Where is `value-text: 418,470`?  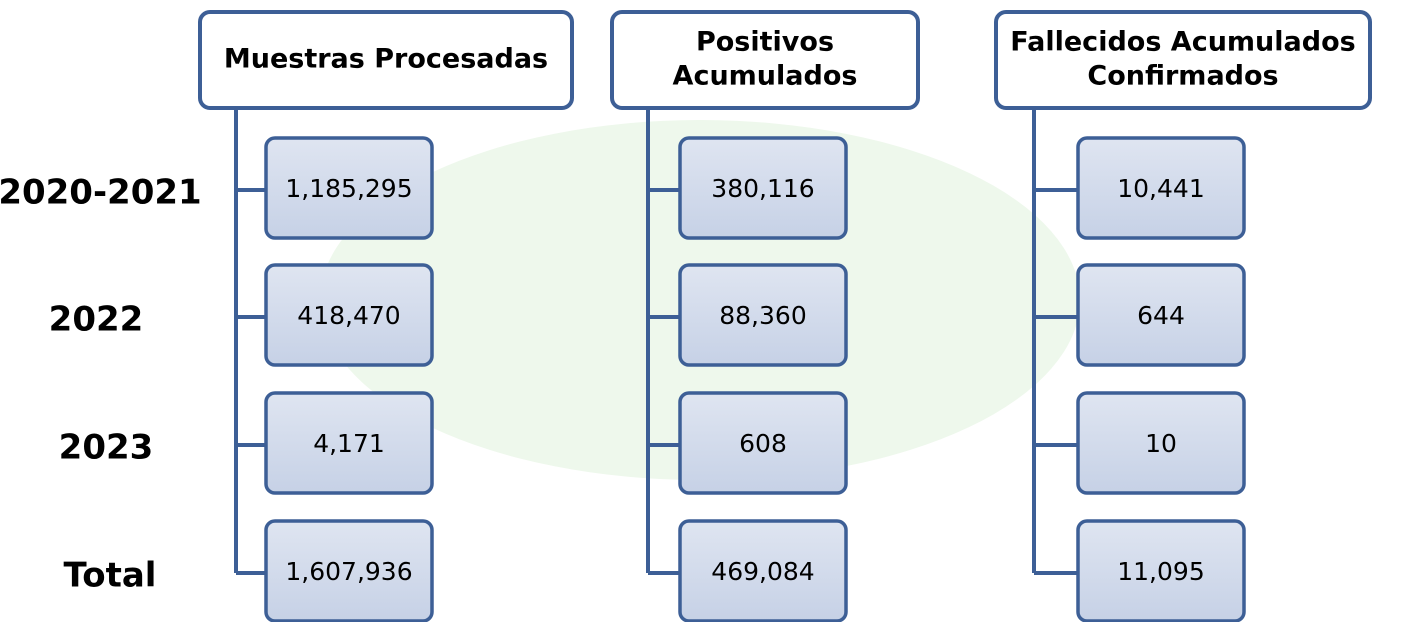
value-text: 418,470 is located at coordinates (348, 315).